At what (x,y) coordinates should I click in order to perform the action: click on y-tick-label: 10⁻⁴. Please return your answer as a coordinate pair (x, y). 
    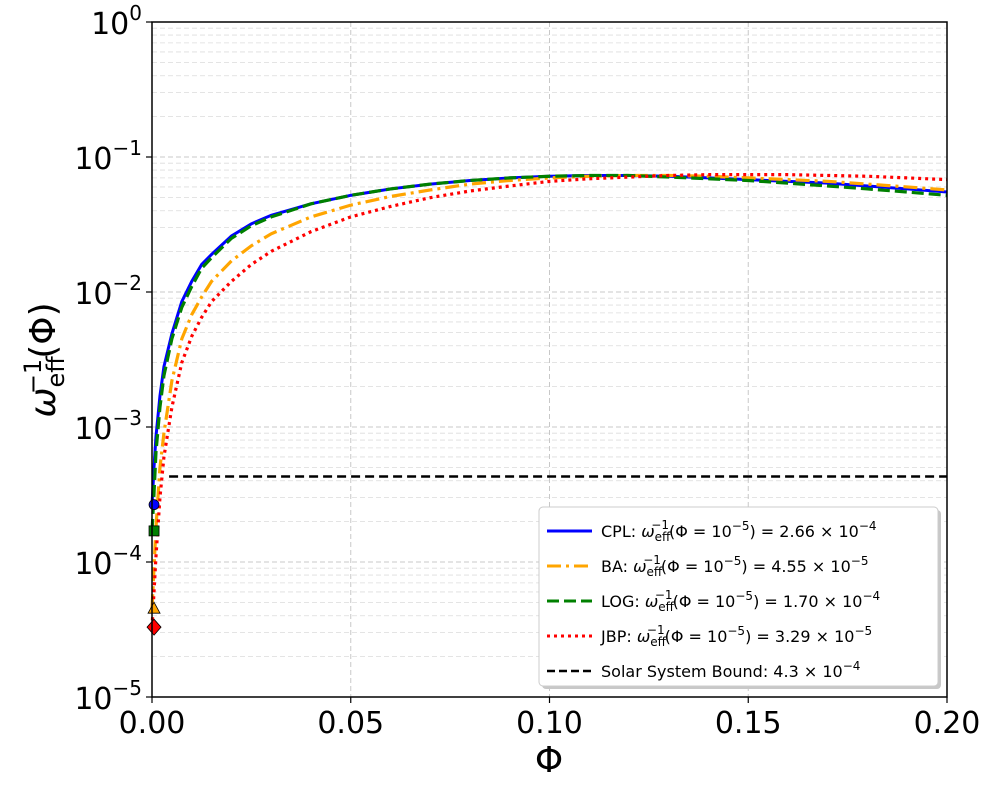
    Looking at the image, I should click on (108, 561).